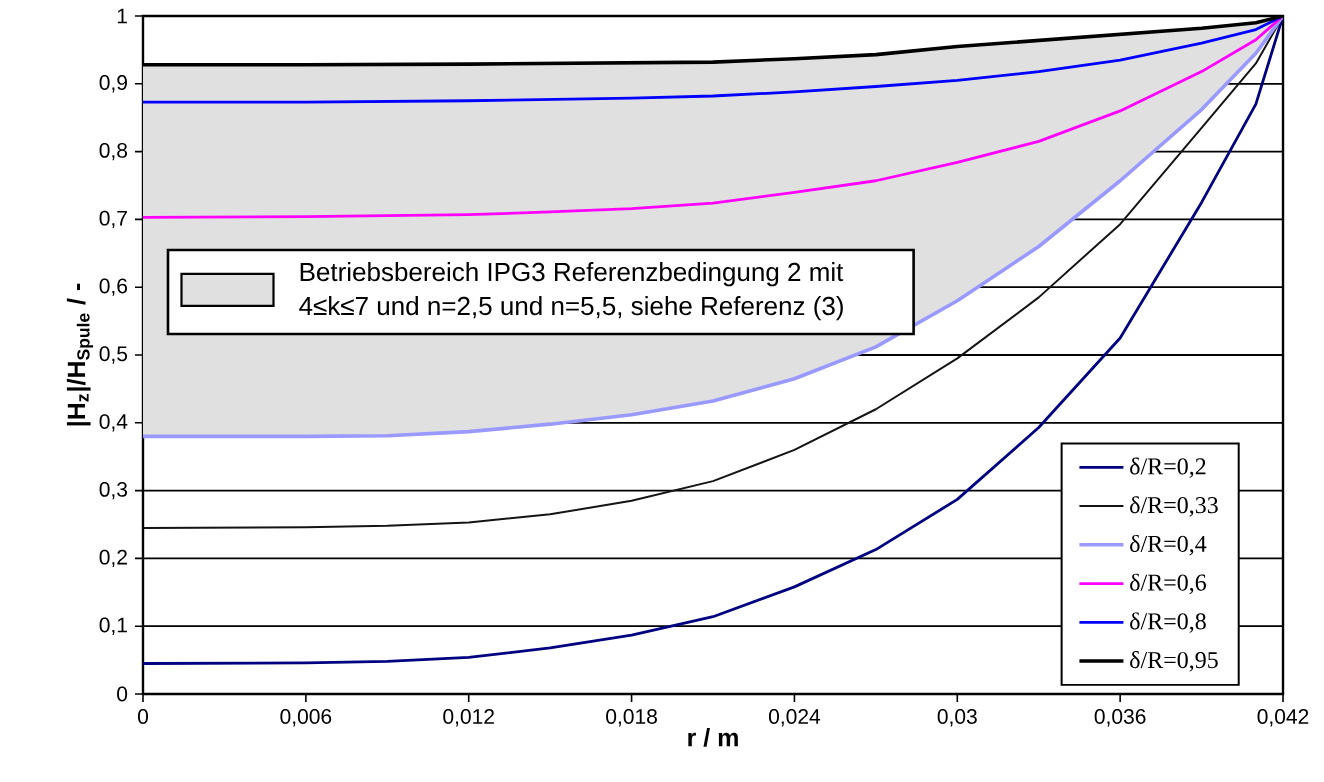  Describe the element at coordinates (1120, 718) in the screenshot. I see `x-tick-label: 0,036` at that location.